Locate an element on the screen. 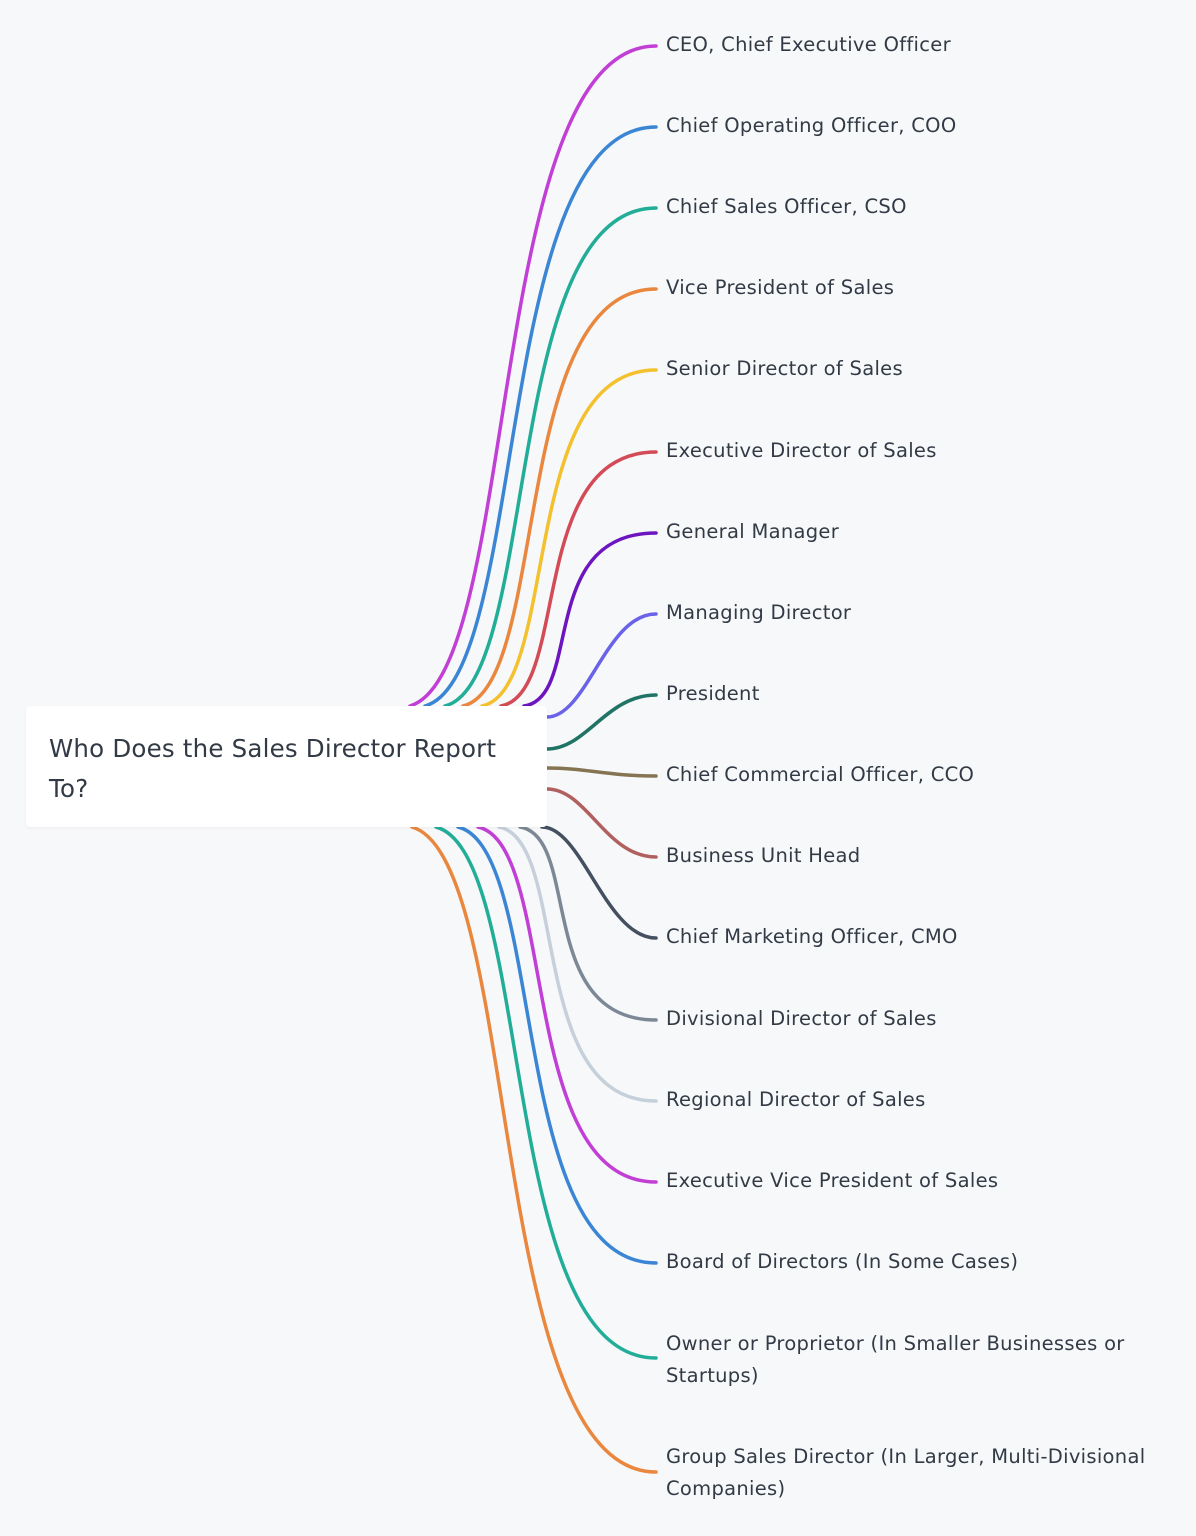  branch-node: Chief Sales Officer, CSO is located at coordinates (786, 206).